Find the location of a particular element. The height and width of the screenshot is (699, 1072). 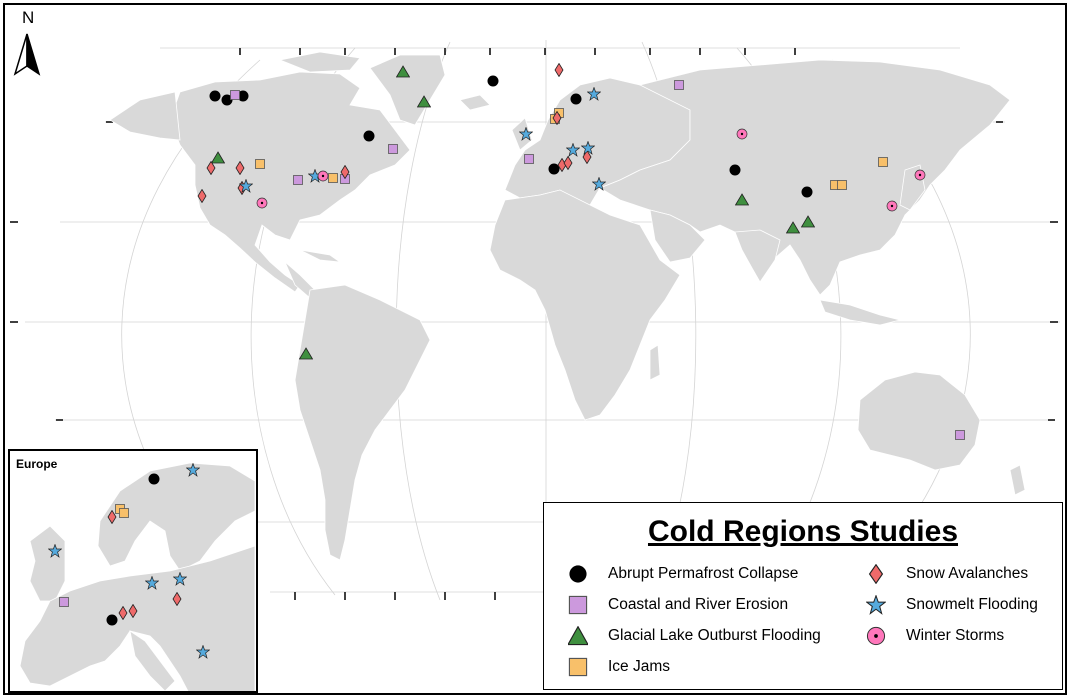

caribbean is located at coordinates (320, 256).